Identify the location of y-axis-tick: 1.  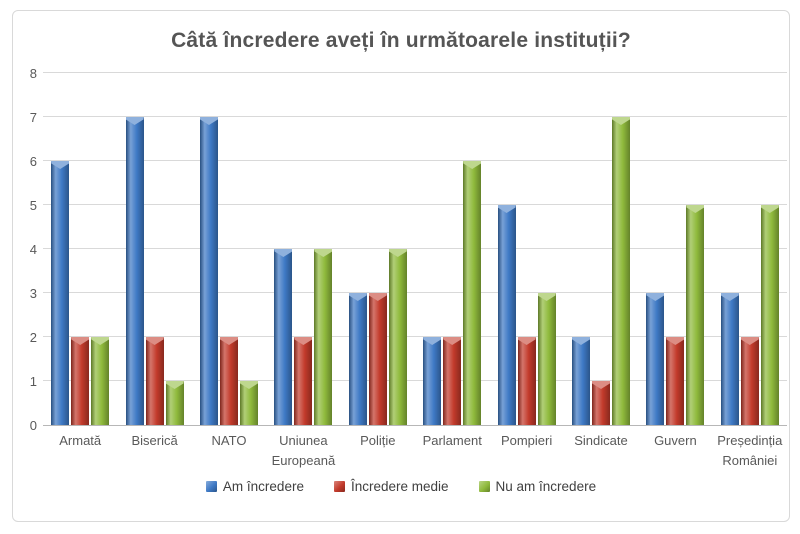
(33, 381).